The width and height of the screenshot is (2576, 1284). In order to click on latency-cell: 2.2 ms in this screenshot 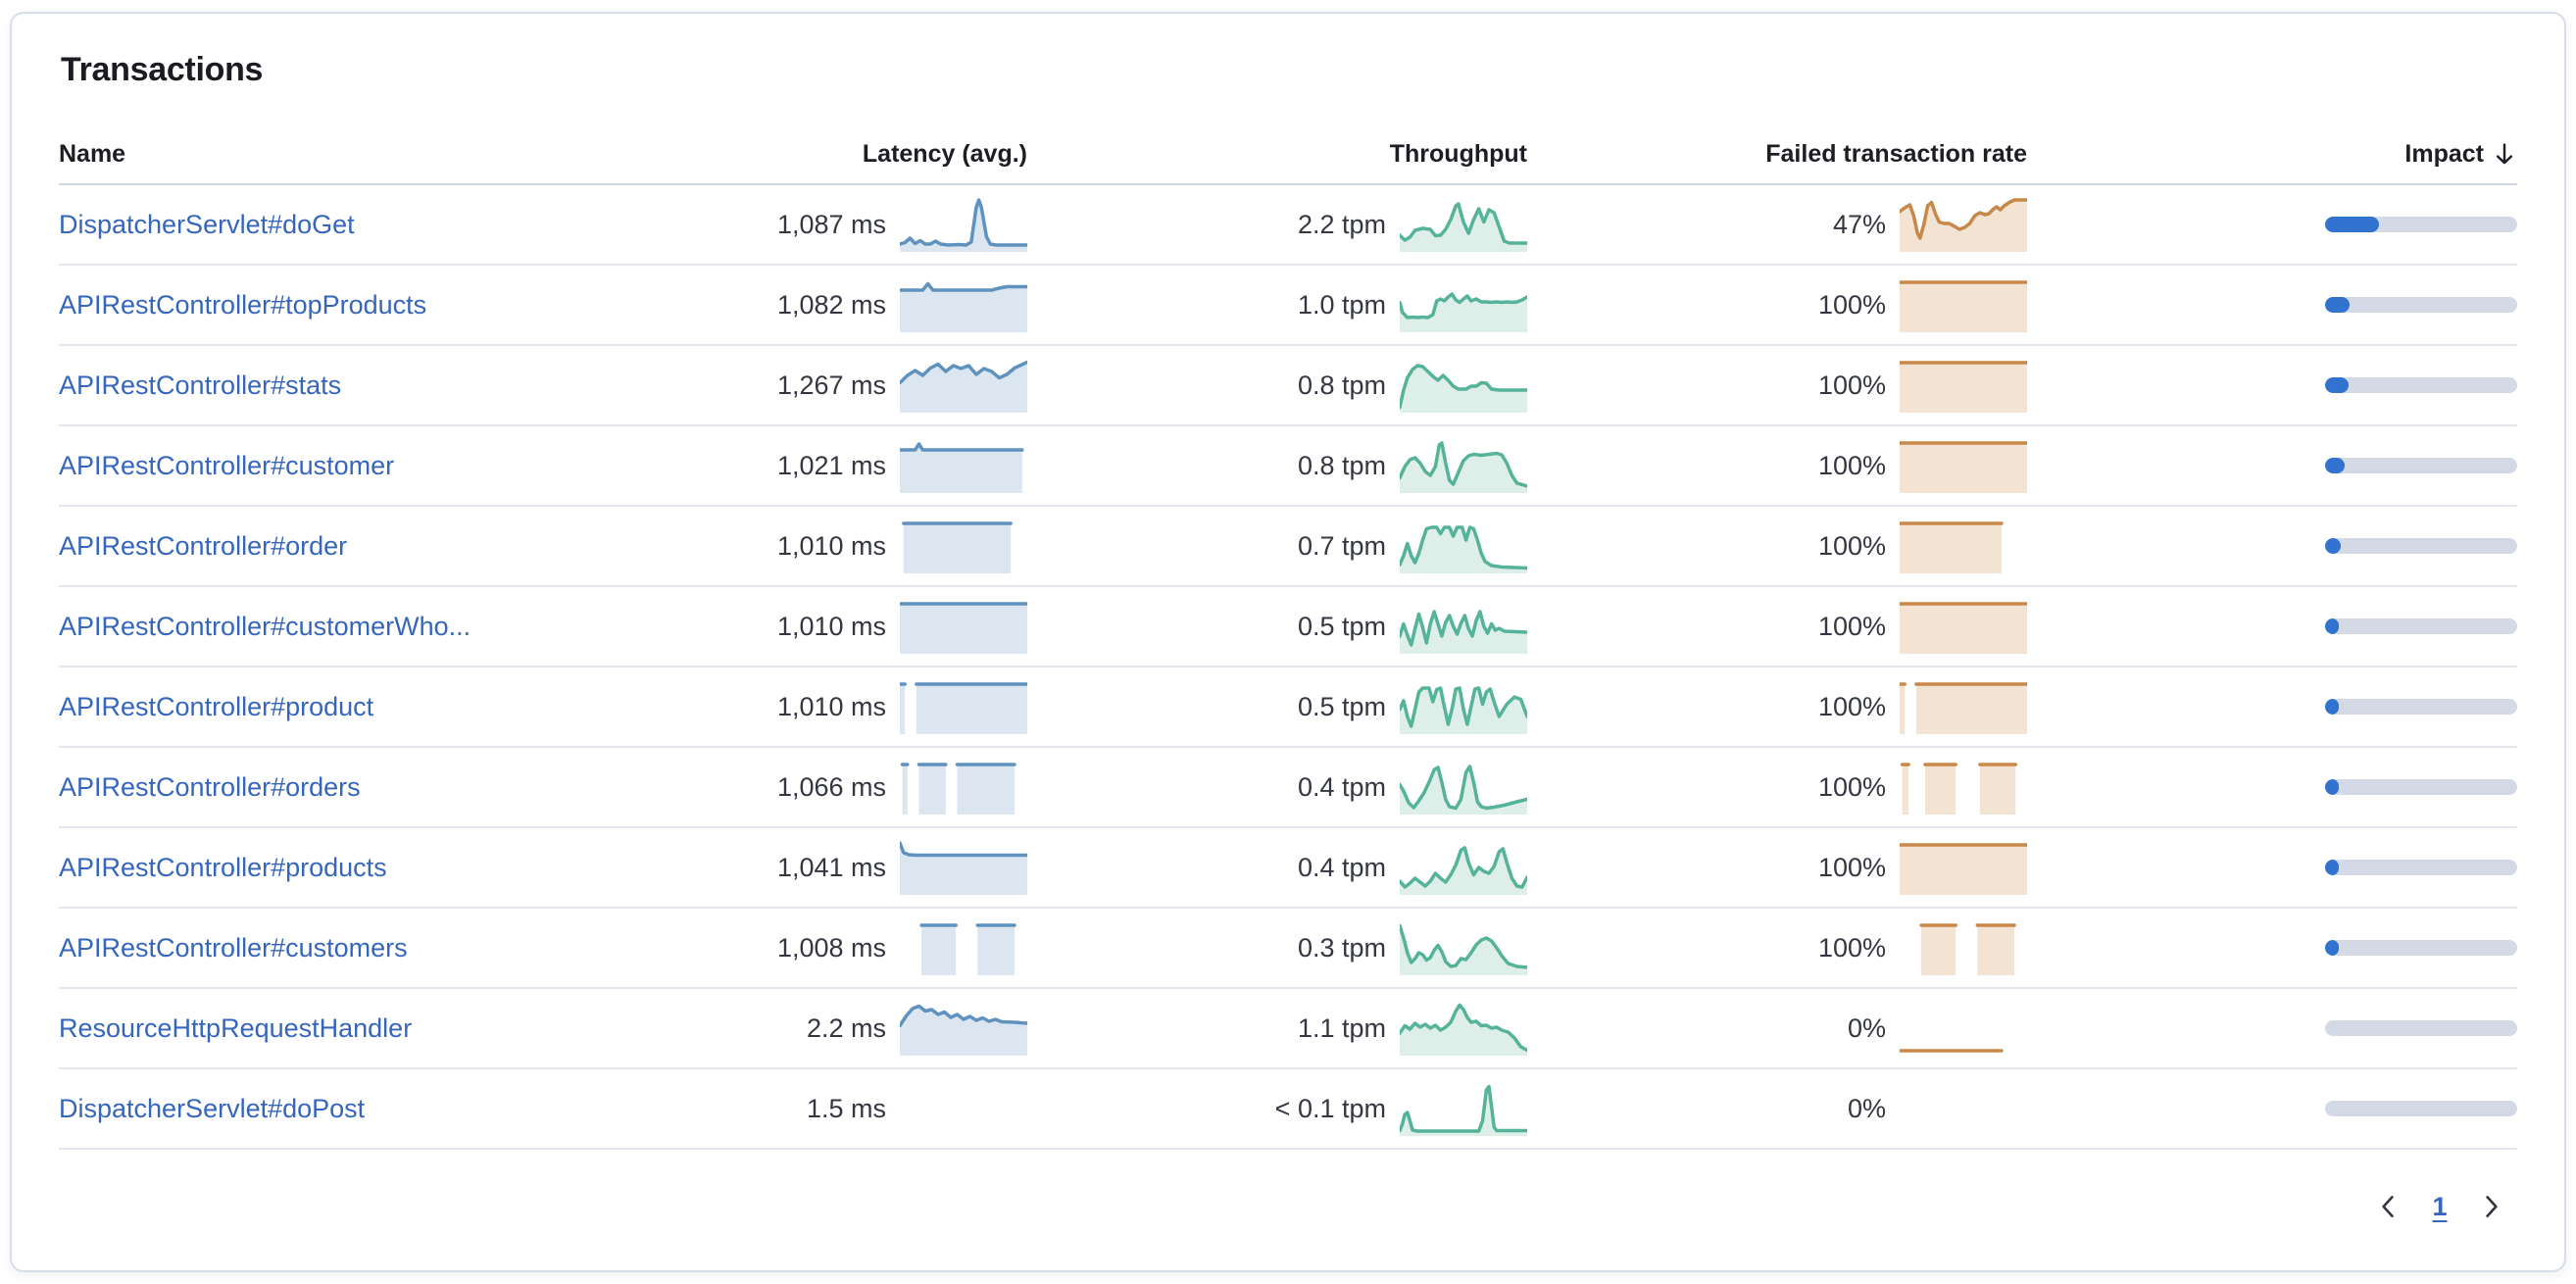, I will do `click(860, 1028)`.